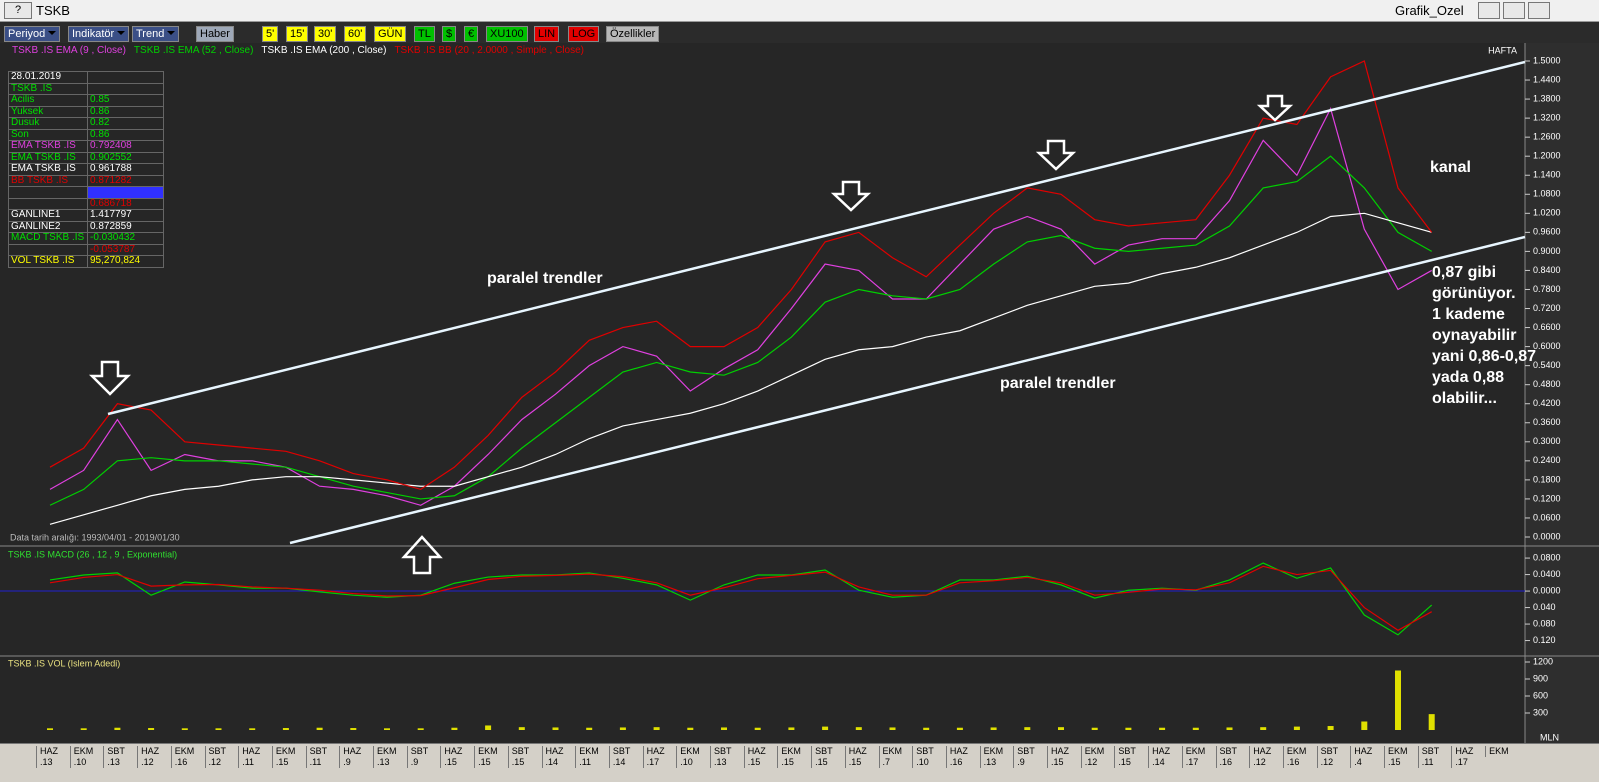  What do you see at coordinates (156, 34) in the screenshot?
I see `toolbar-button: Trend` at bounding box center [156, 34].